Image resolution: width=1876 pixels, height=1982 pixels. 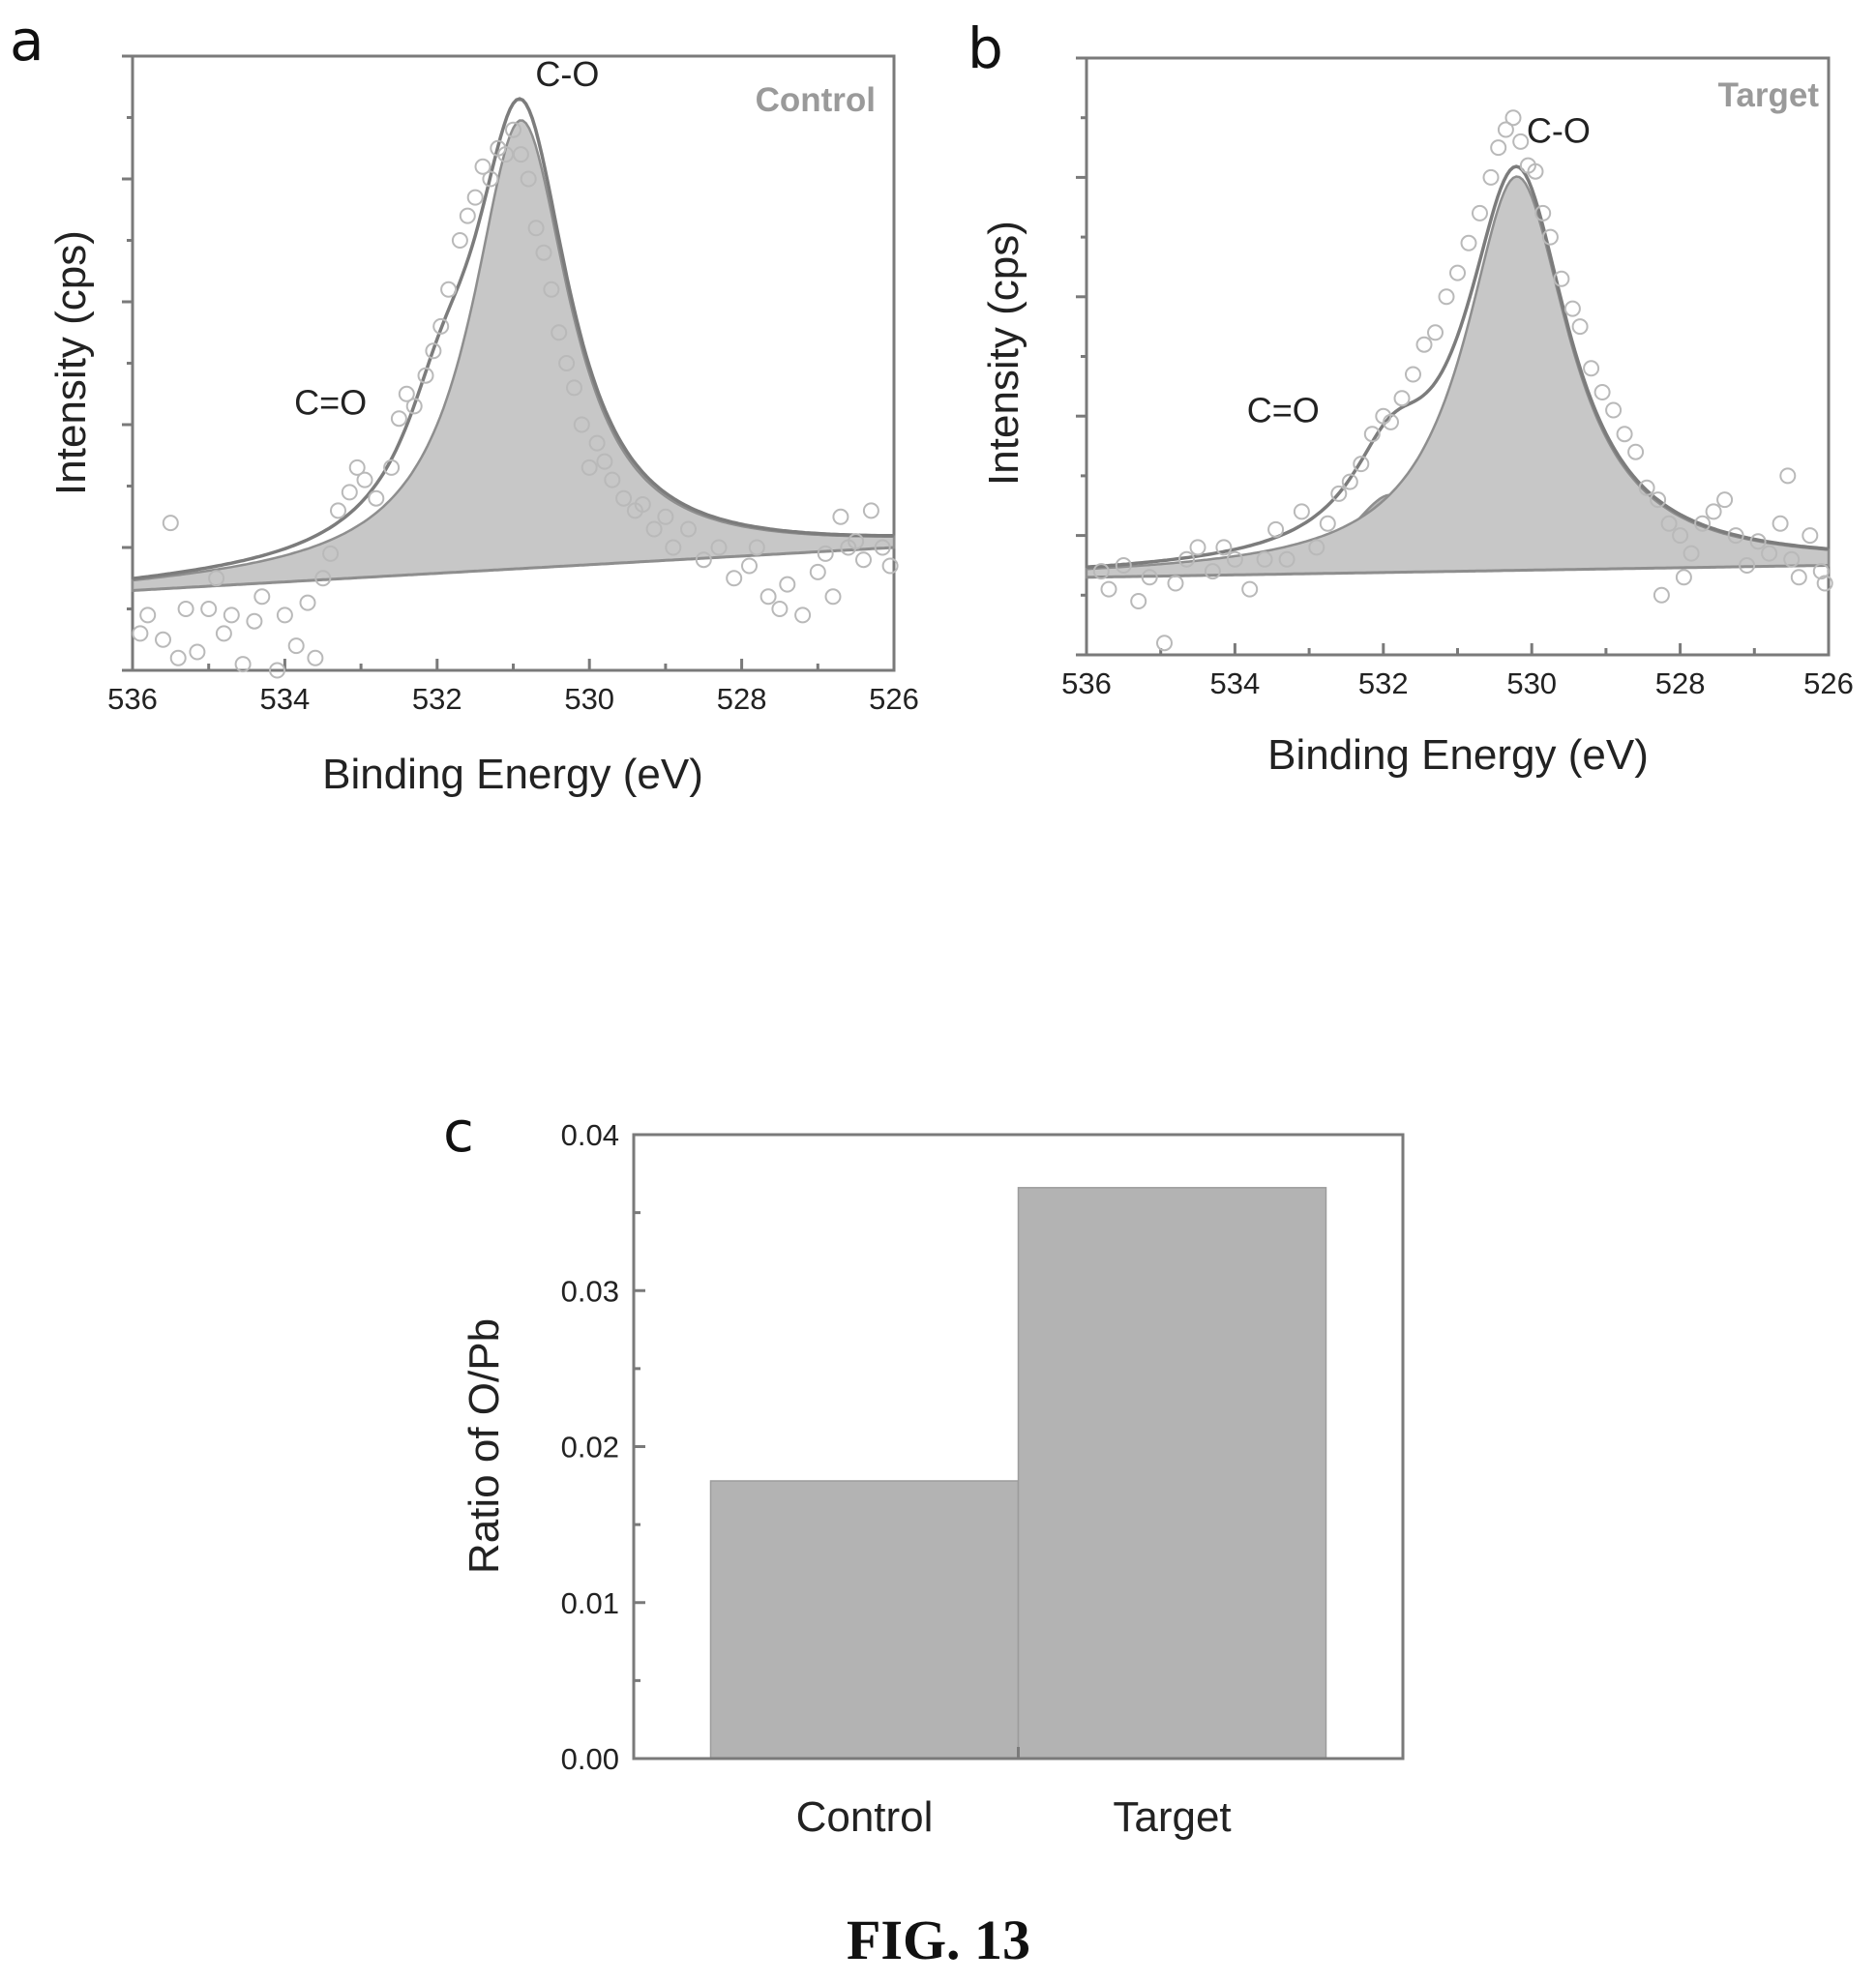 What do you see at coordinates (1172, 1817) in the screenshot?
I see `panel-c-category-label-target: Target` at bounding box center [1172, 1817].